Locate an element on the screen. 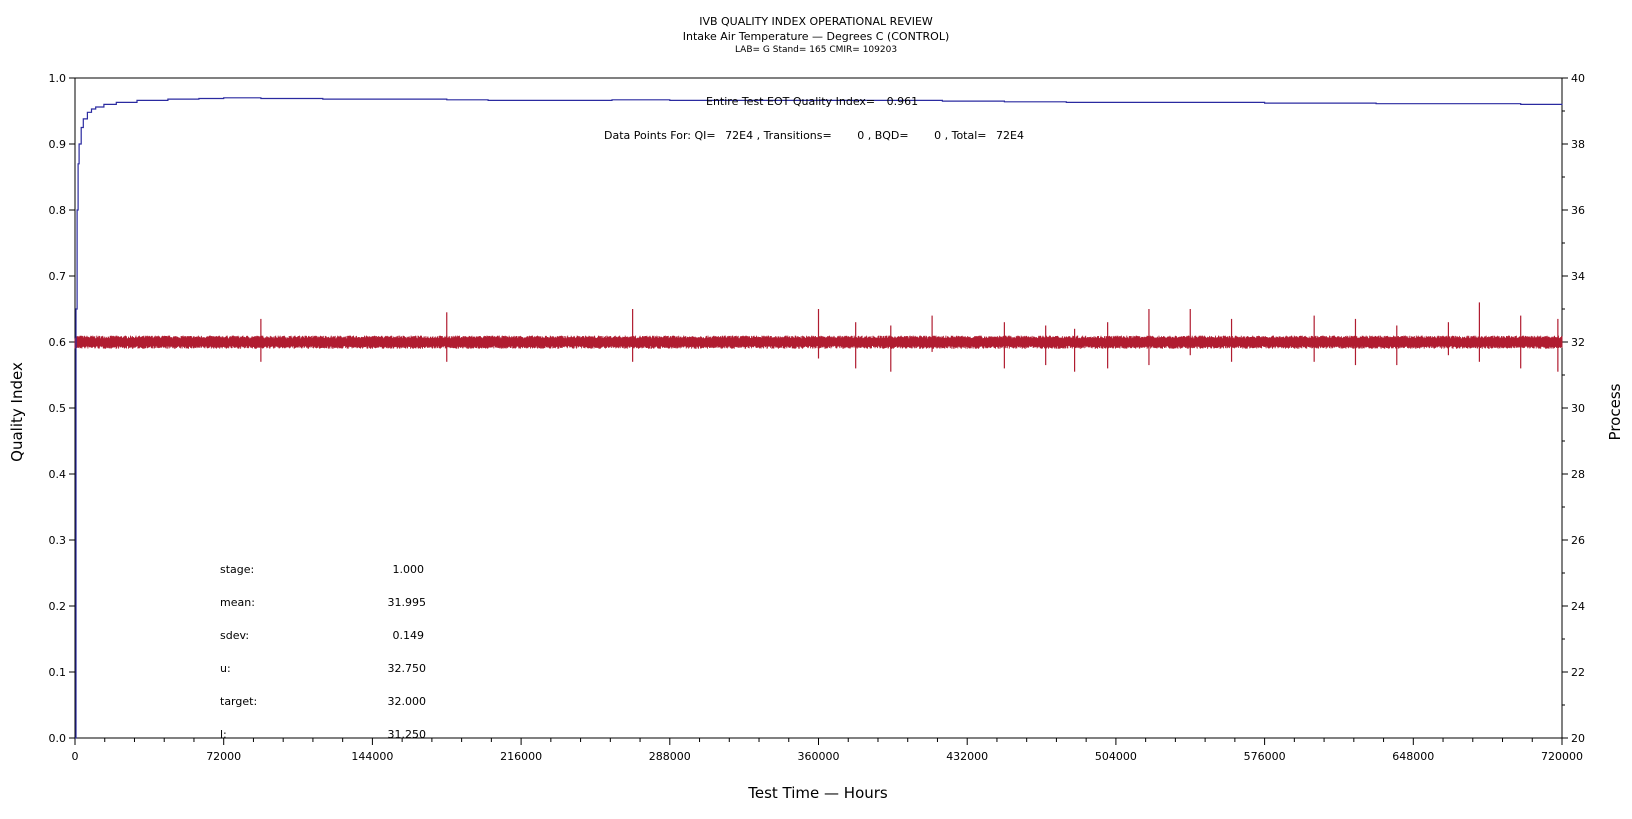  y-tick-label: 0.2 is located at coordinates (58, 606).